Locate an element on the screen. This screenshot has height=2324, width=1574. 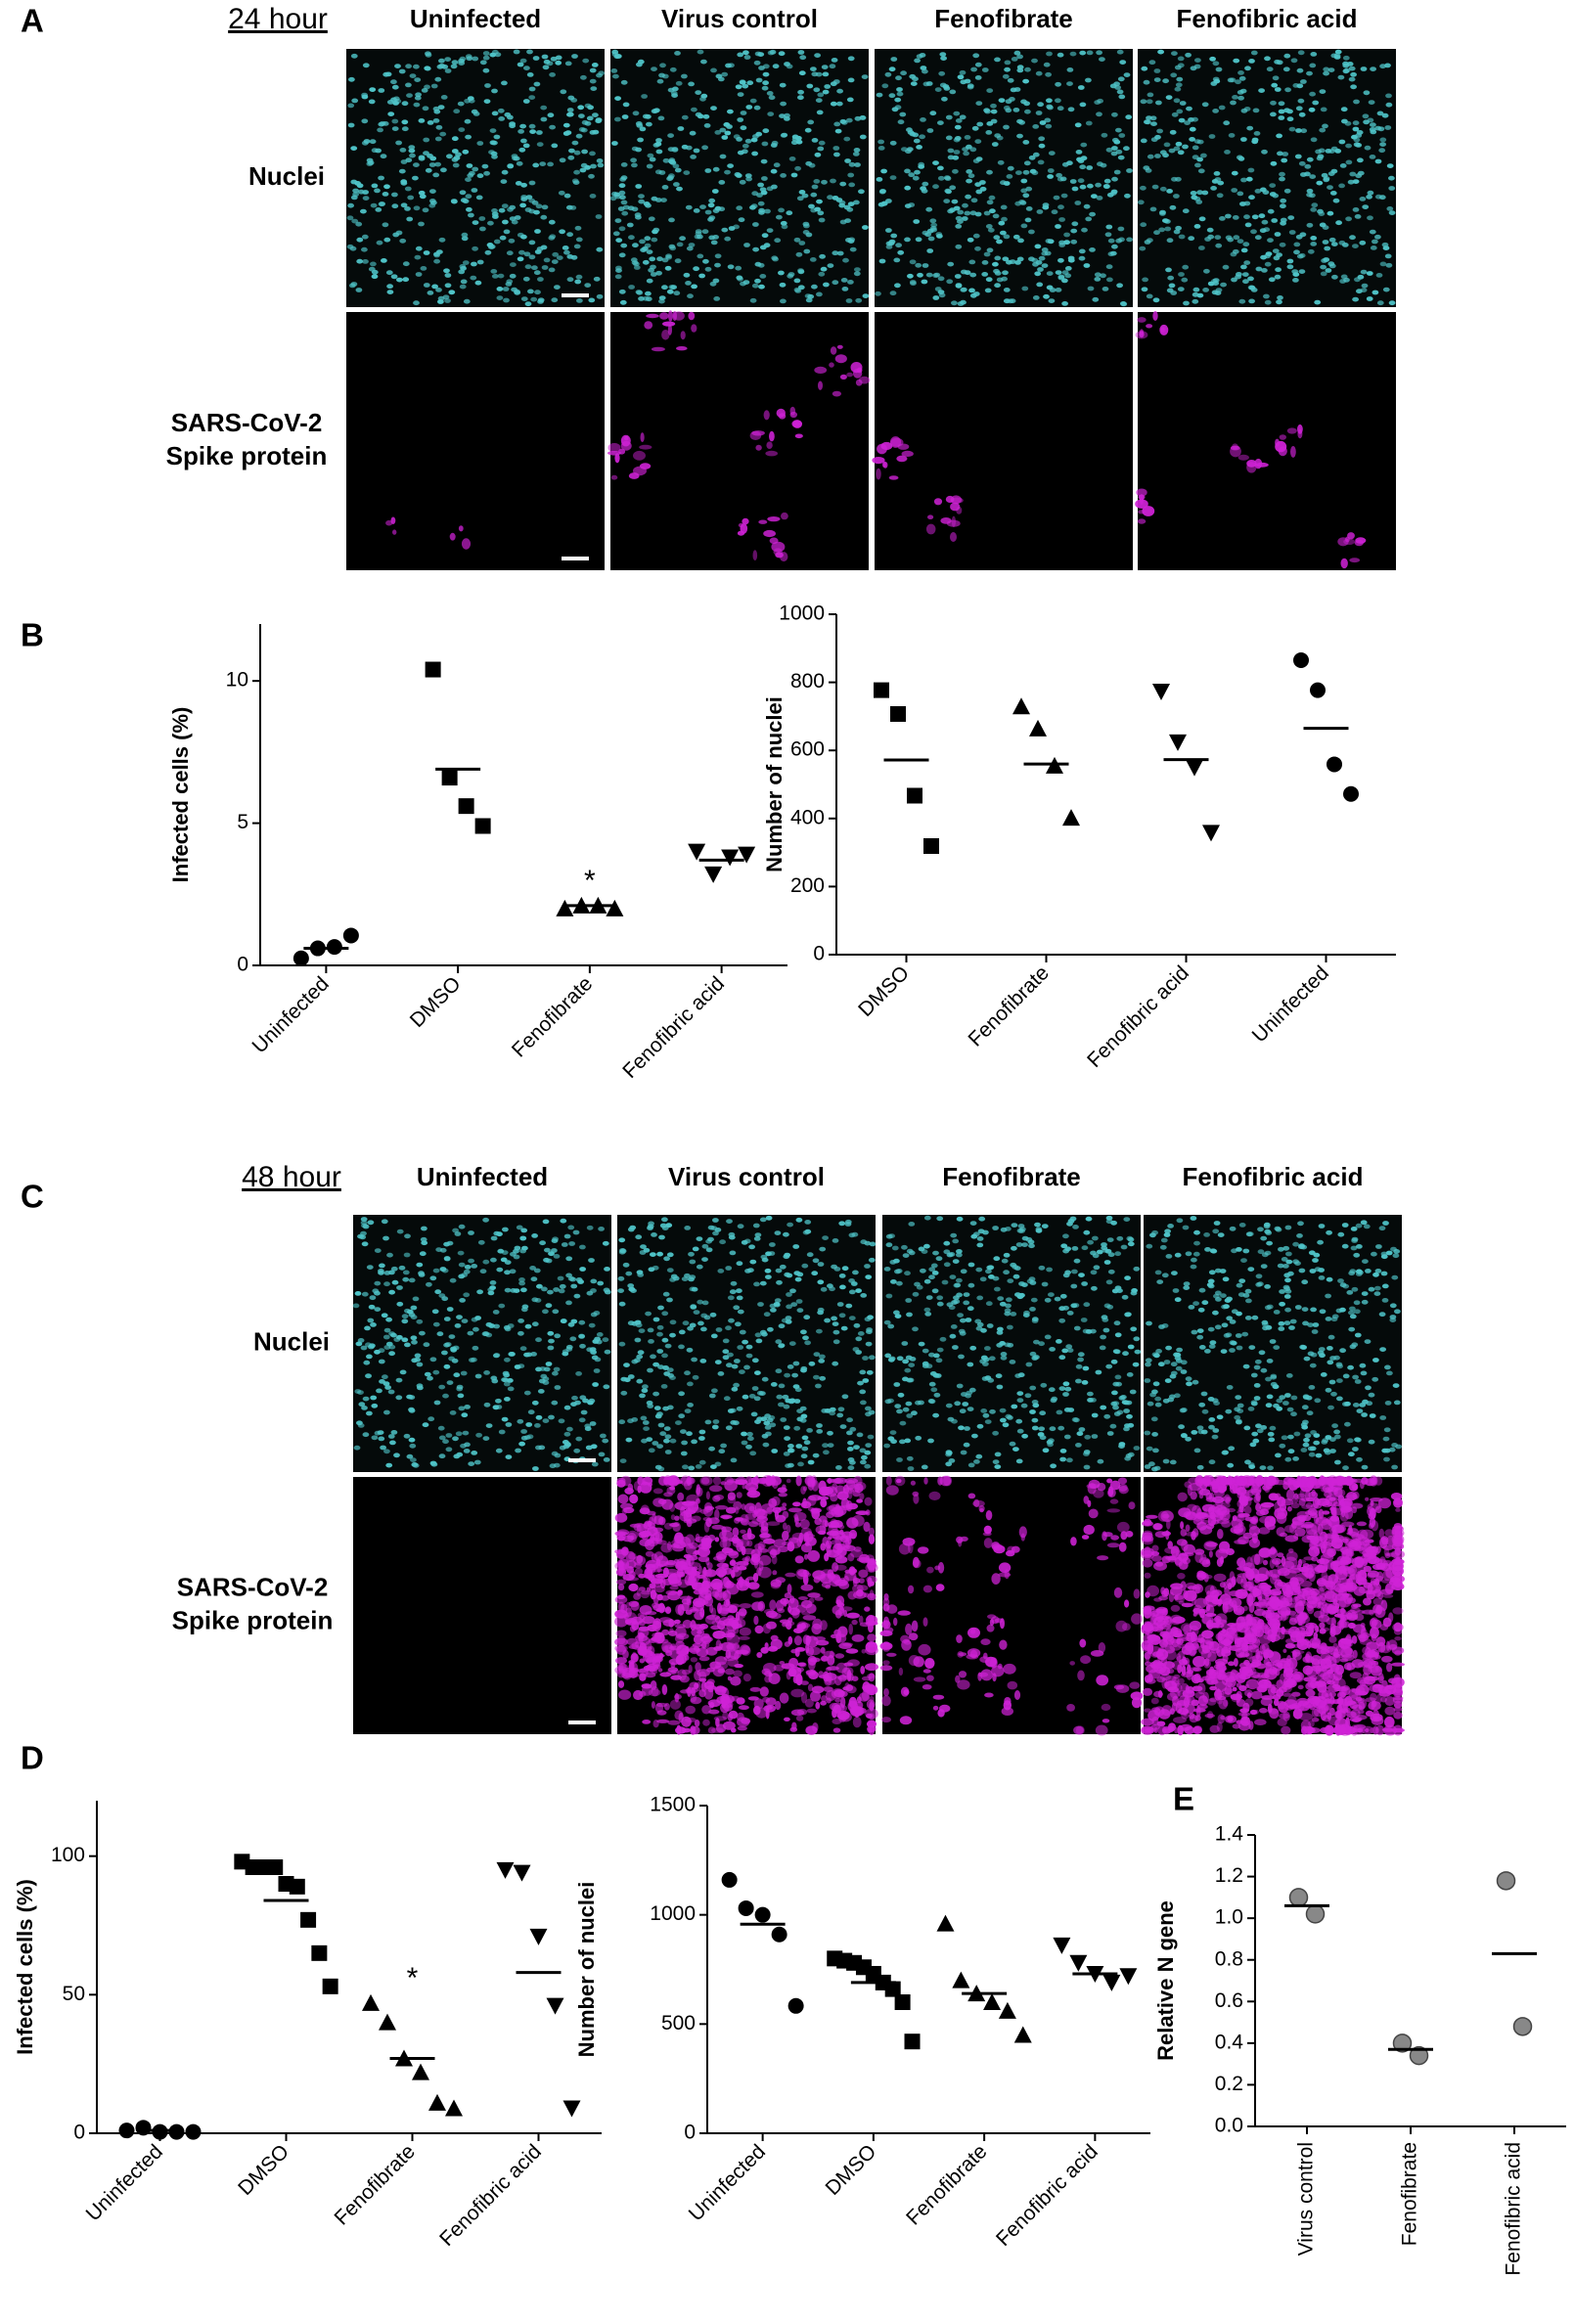
panel-letter: D is located at coordinates (32, 1758).